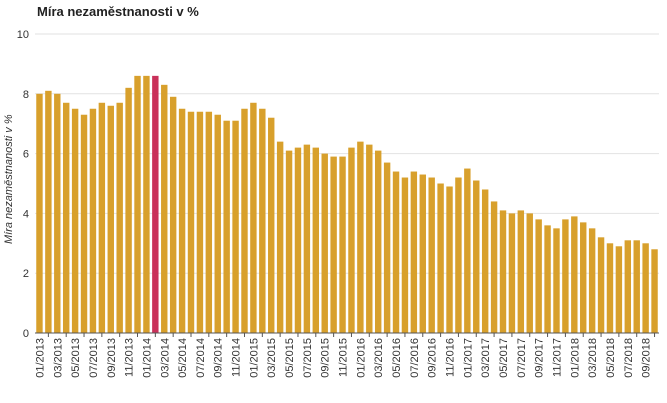 This screenshot has height=403, width=667. Describe the element at coordinates (147, 358) in the screenshot. I see `x-tick-label: 01/2014` at that location.